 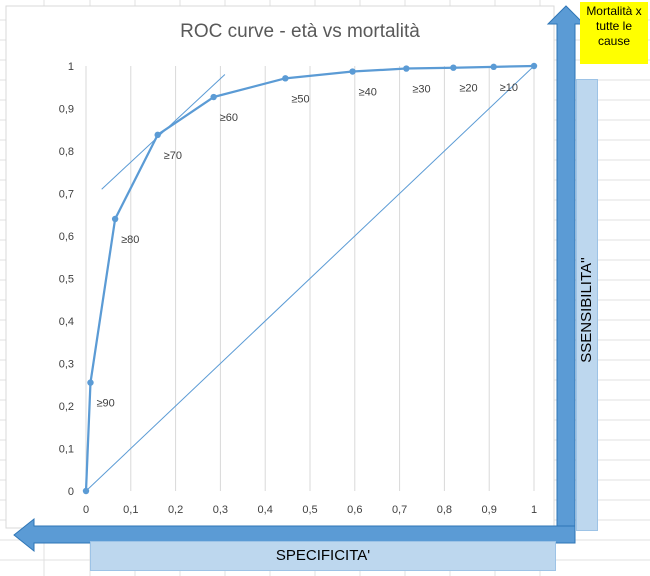 What do you see at coordinates (71, 492) in the screenshot?
I see `y-tick-label: 0` at bounding box center [71, 492].